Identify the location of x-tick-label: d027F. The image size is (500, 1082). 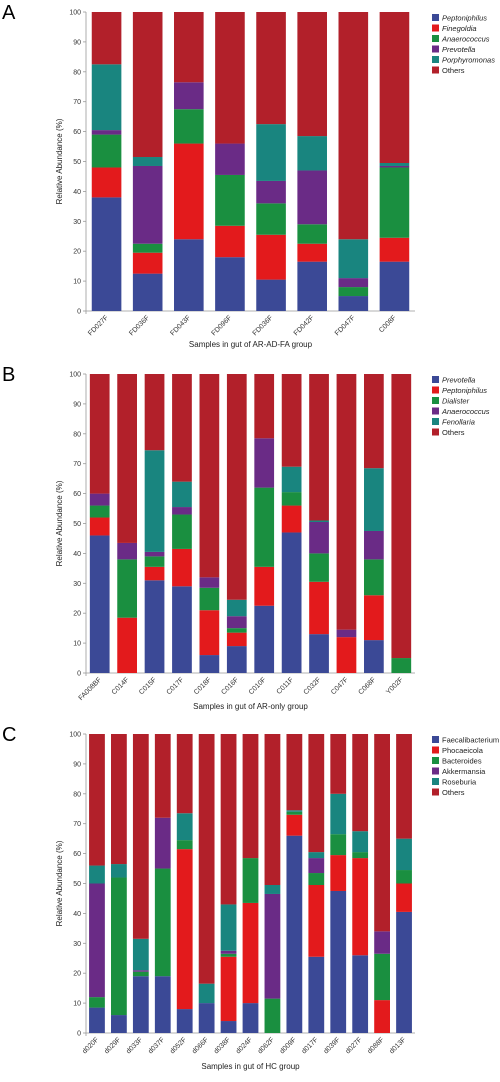
(354, 1045).